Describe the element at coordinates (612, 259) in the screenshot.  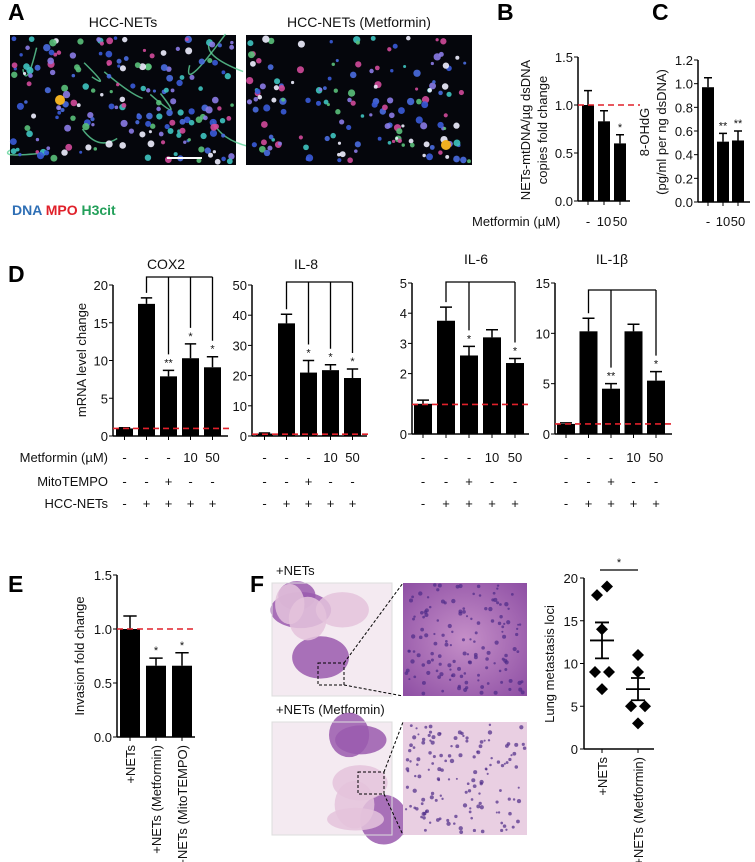
I see `chart-title: IL-1β` at that location.